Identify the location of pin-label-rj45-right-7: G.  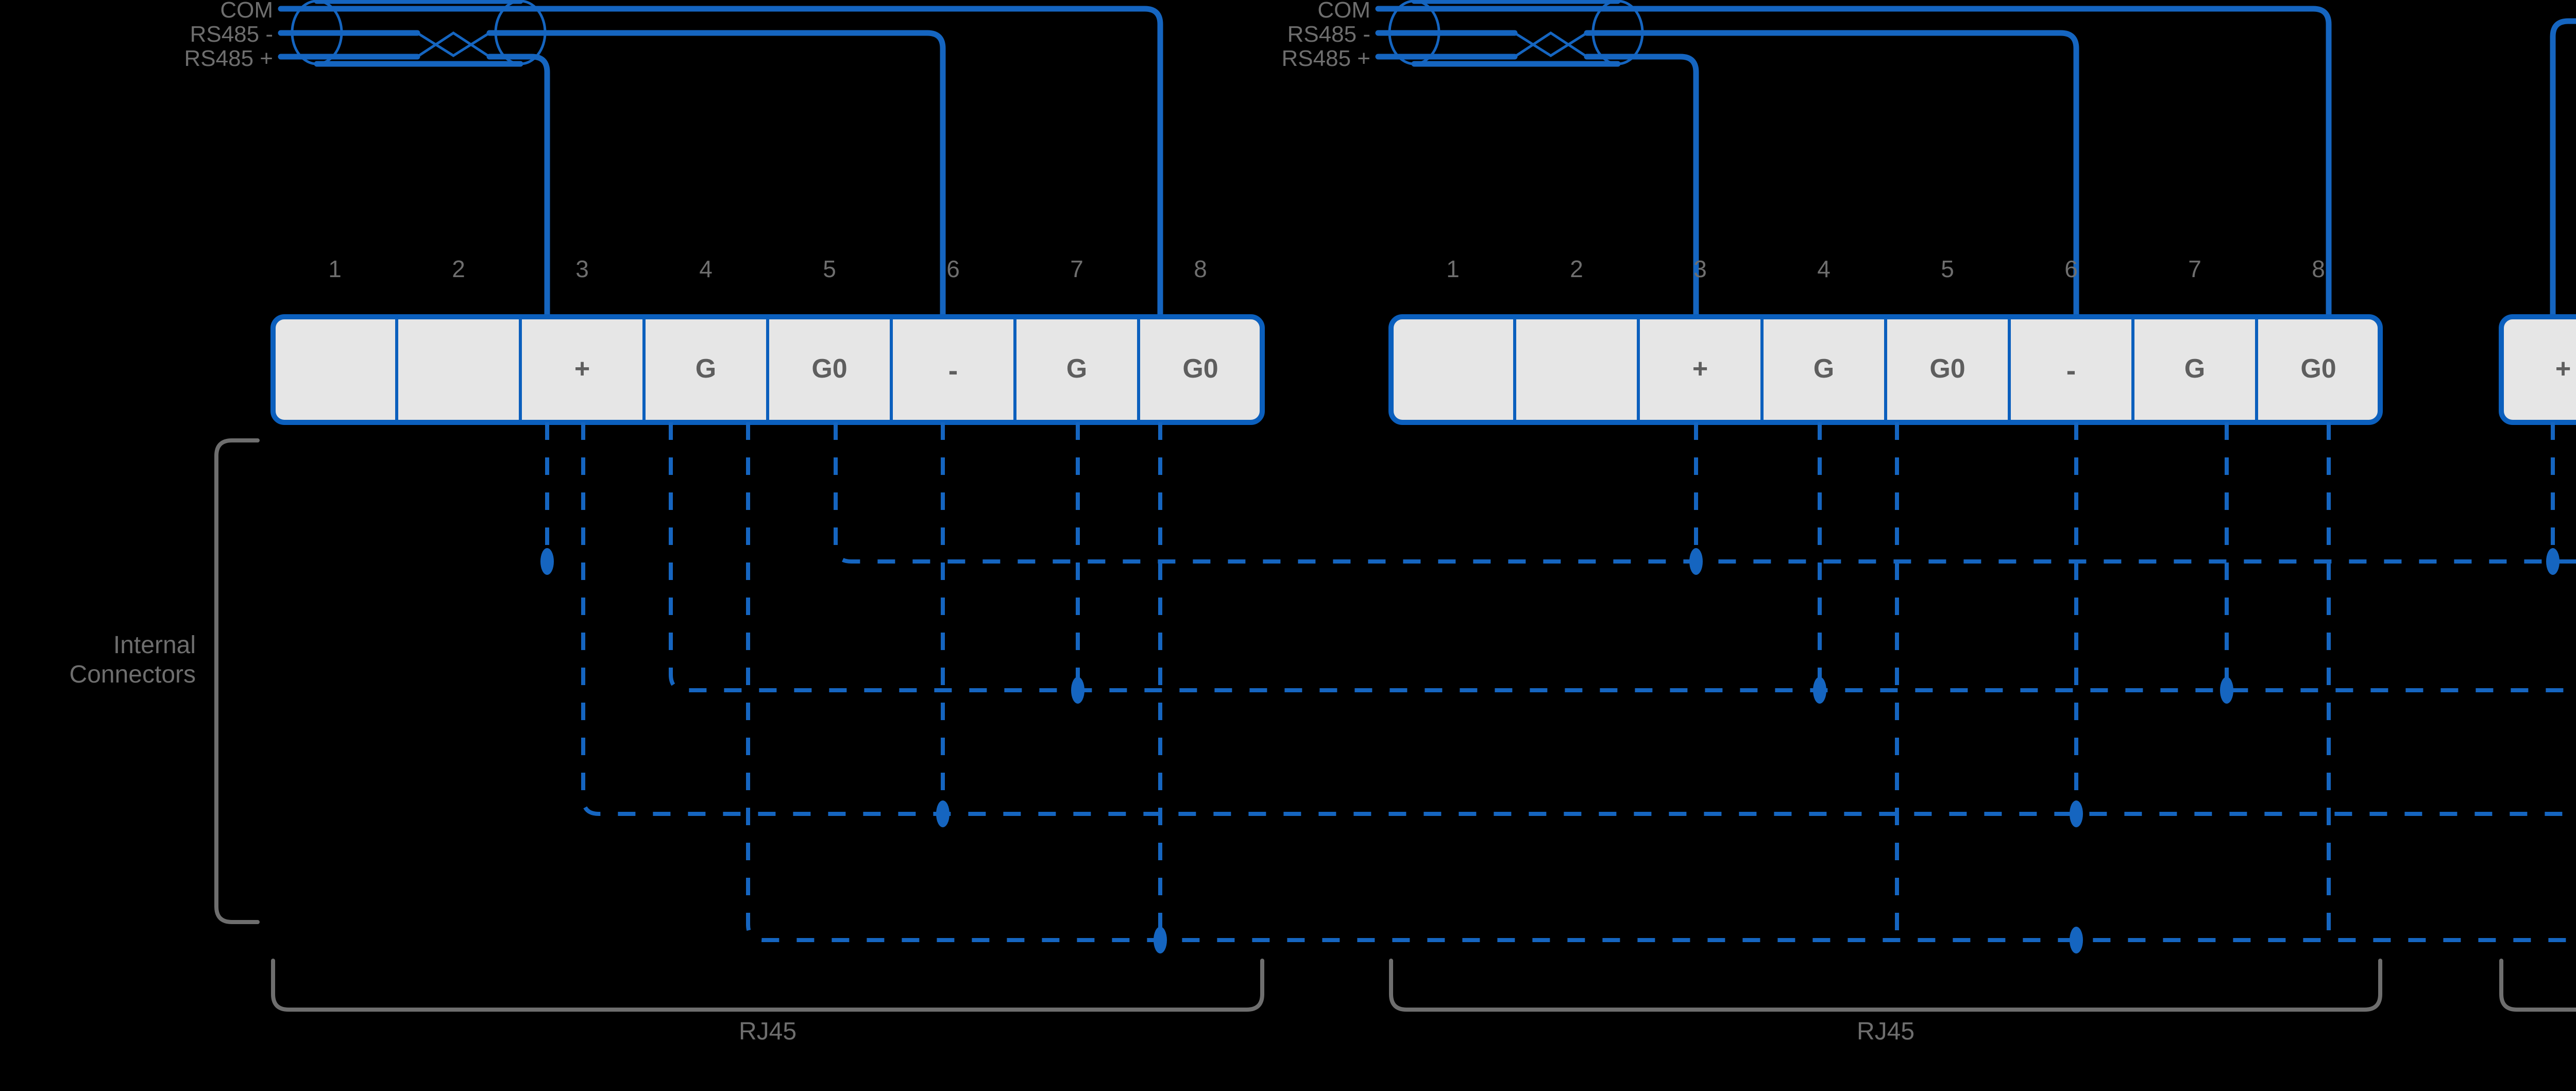
(2195, 369).